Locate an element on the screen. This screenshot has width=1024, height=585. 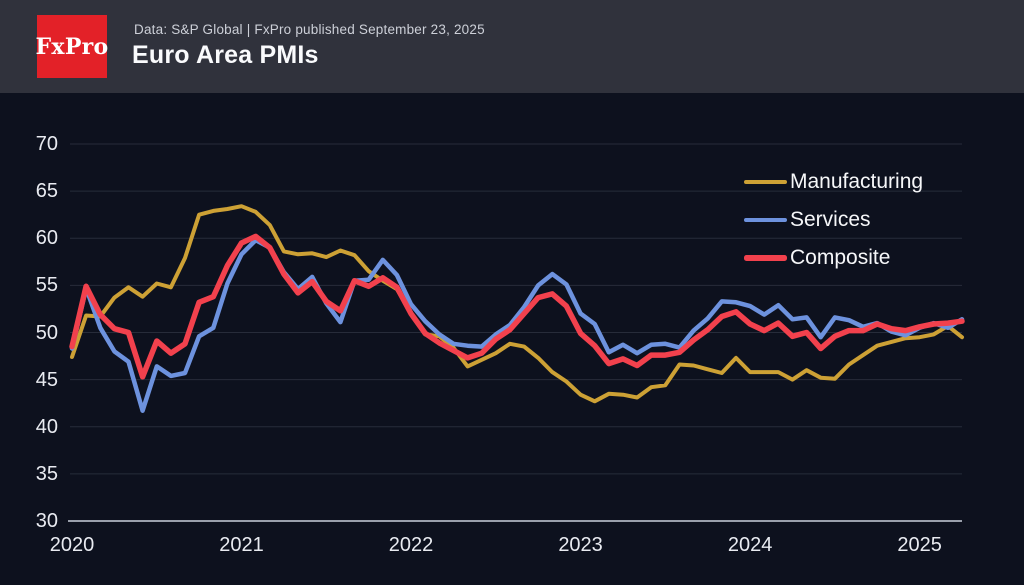
y-tick-60: 60 is located at coordinates (46, 238).